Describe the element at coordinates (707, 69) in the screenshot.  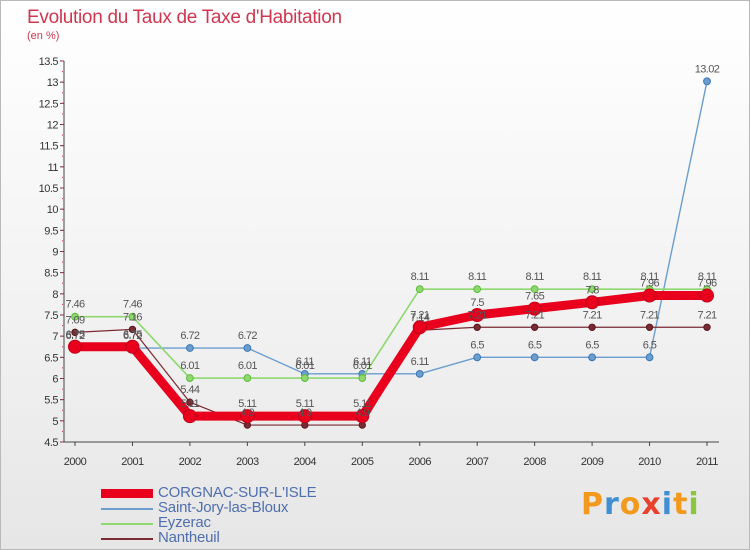
I see `data-label: 13.02` at that location.